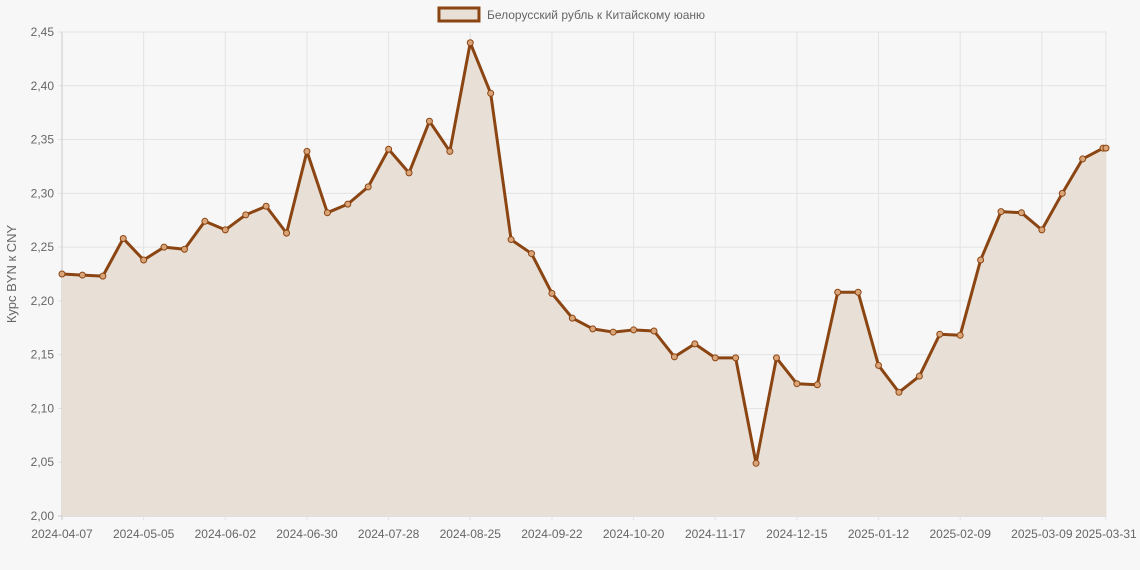 Image resolution: width=1140 pixels, height=570 pixels. I want to click on y-tick-label: 2,30, so click(43, 193).